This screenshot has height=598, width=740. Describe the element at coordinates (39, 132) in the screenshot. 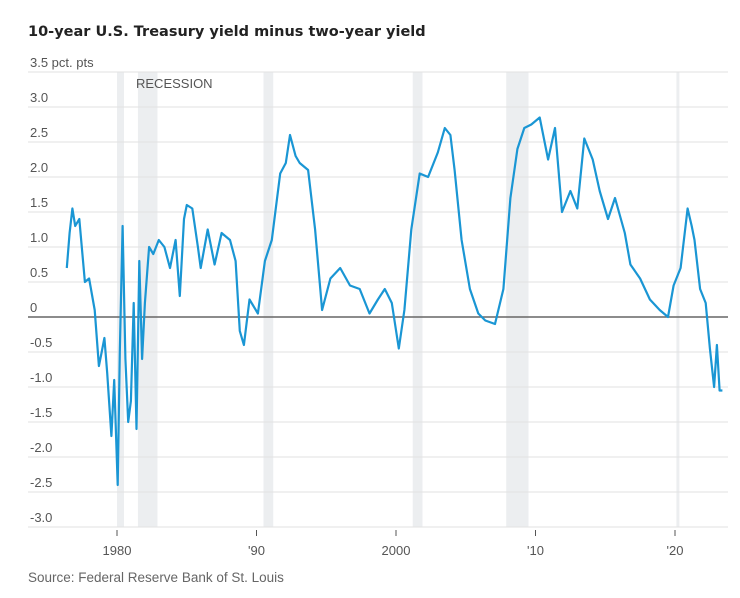

I see `y-tick-label: 2.5` at that location.